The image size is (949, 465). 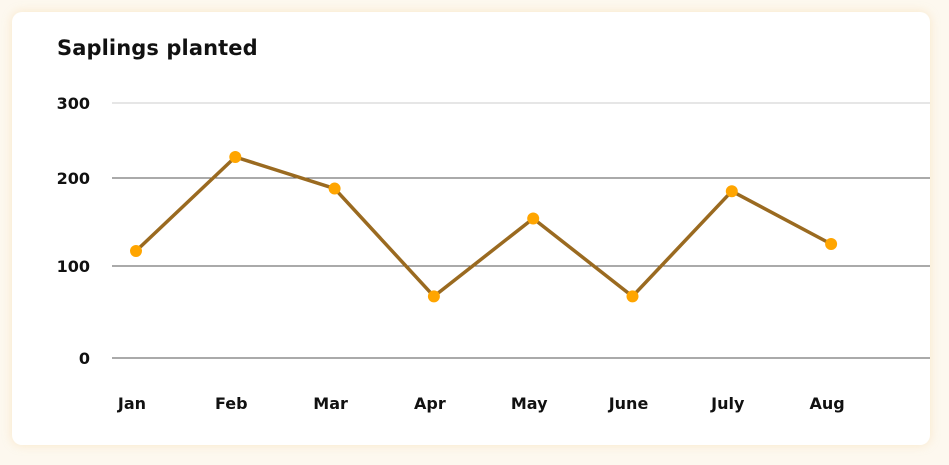 I want to click on data-point-apr, so click(x=433, y=296).